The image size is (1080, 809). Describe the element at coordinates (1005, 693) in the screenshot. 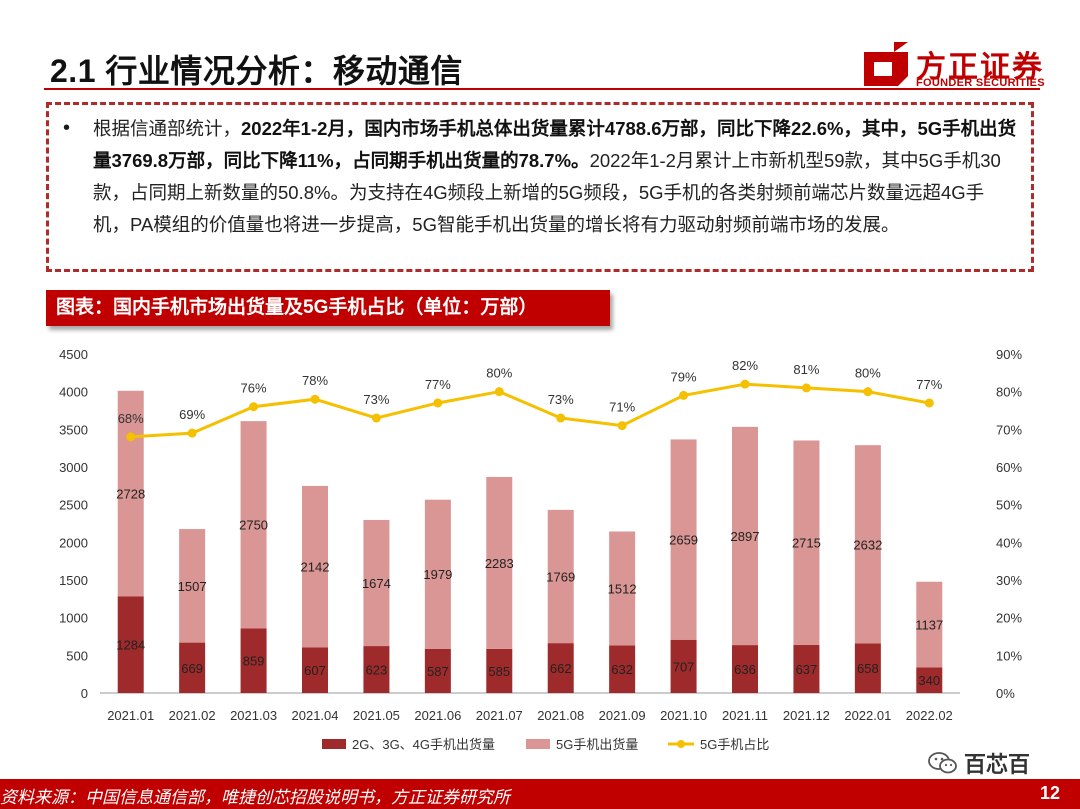

I see `y-right-tick-label: 0%` at that location.